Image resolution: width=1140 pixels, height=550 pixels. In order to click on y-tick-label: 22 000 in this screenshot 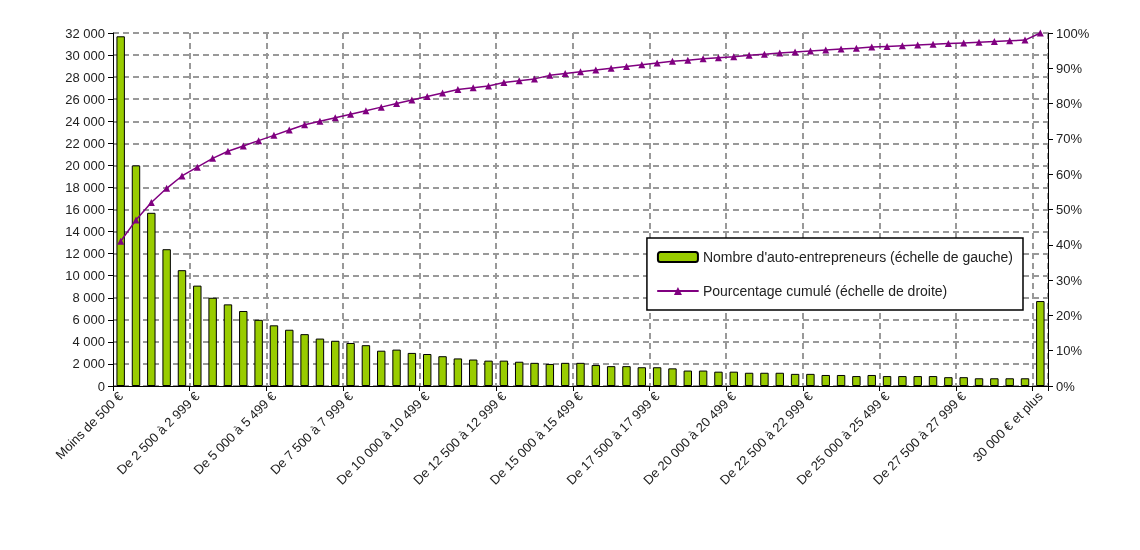, I will do `click(85, 143)`.